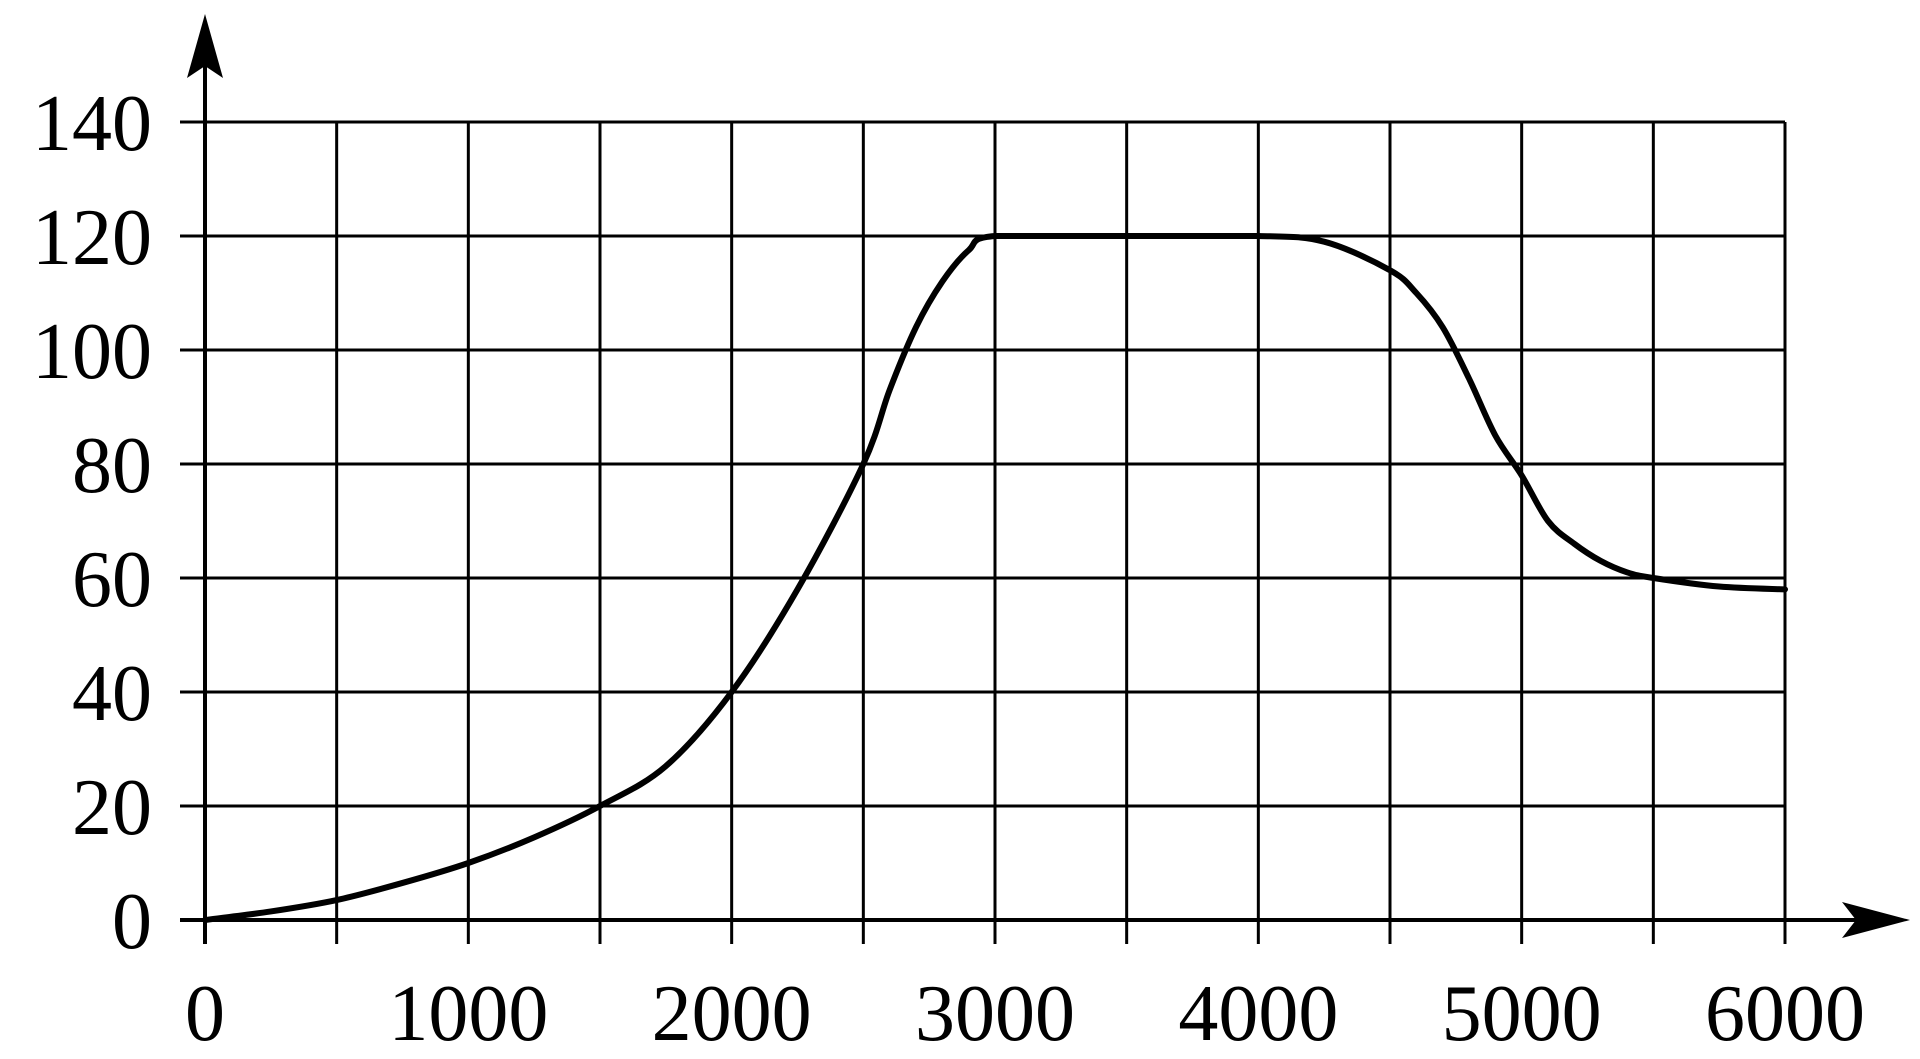 This screenshot has width=1920, height=1059. Describe the element at coordinates (92, 124) in the screenshot. I see `y-tick-label: 140` at that location.